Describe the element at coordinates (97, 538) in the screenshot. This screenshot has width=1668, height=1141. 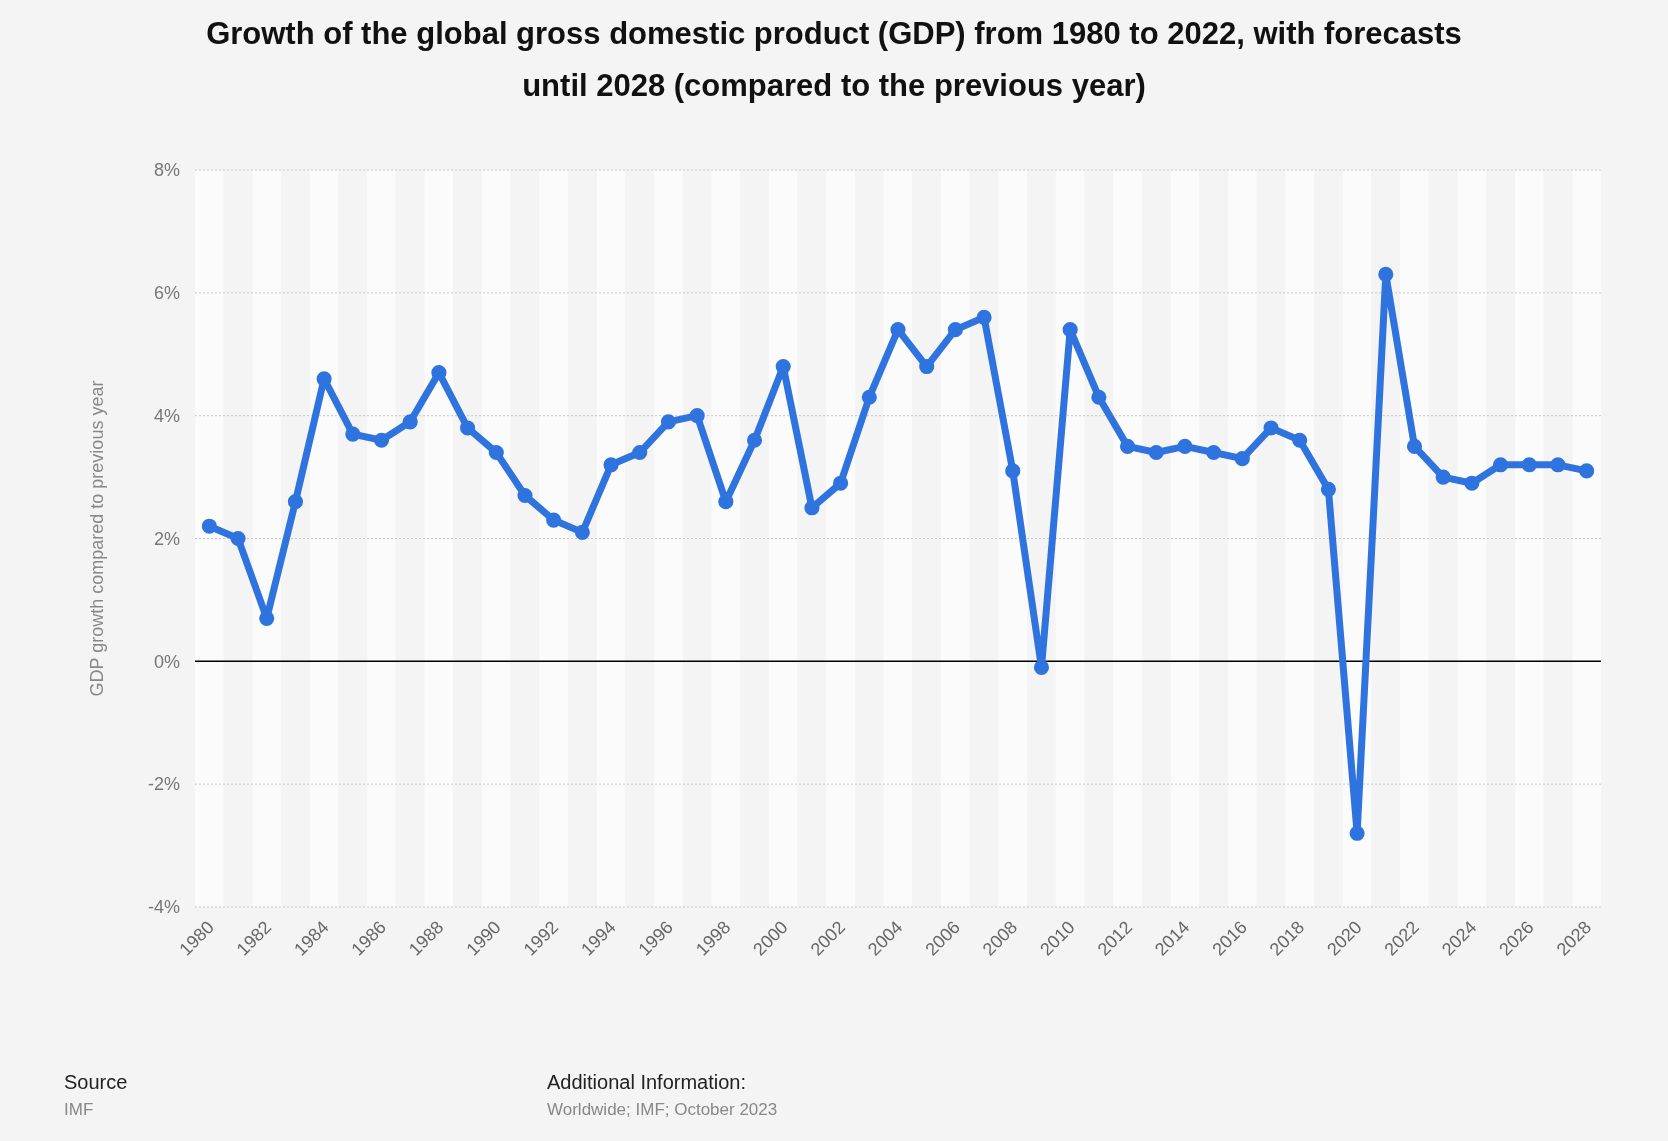
I see `y-axis-title: GDP growth compared to previous year` at that location.